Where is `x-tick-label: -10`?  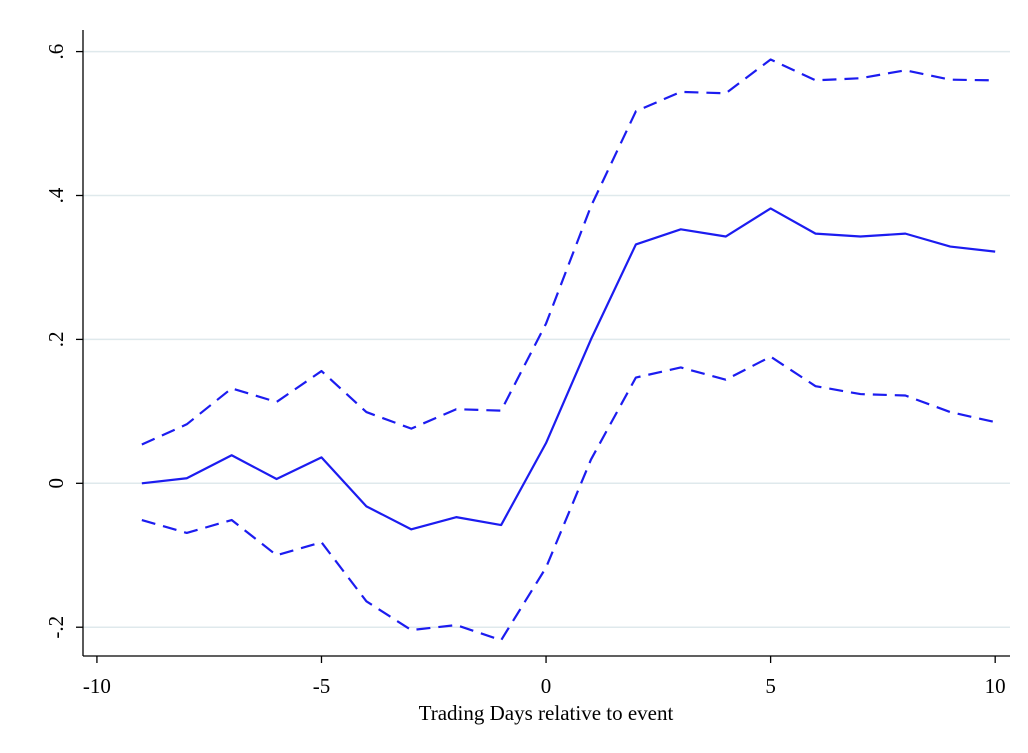
x-tick-label: -10 is located at coordinates (97, 686).